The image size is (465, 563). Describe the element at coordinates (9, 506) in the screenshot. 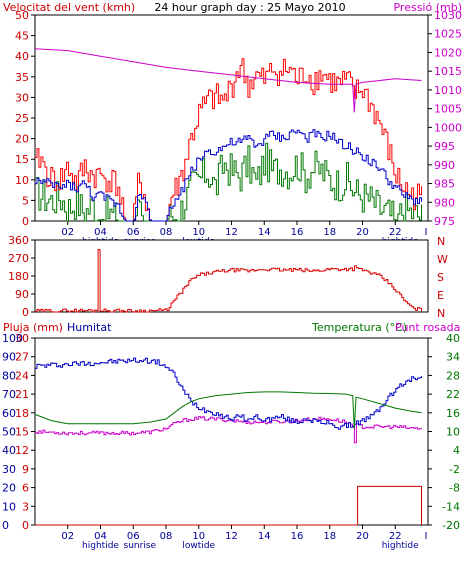

I see `humidity-y-tick-label: 10` at that location.